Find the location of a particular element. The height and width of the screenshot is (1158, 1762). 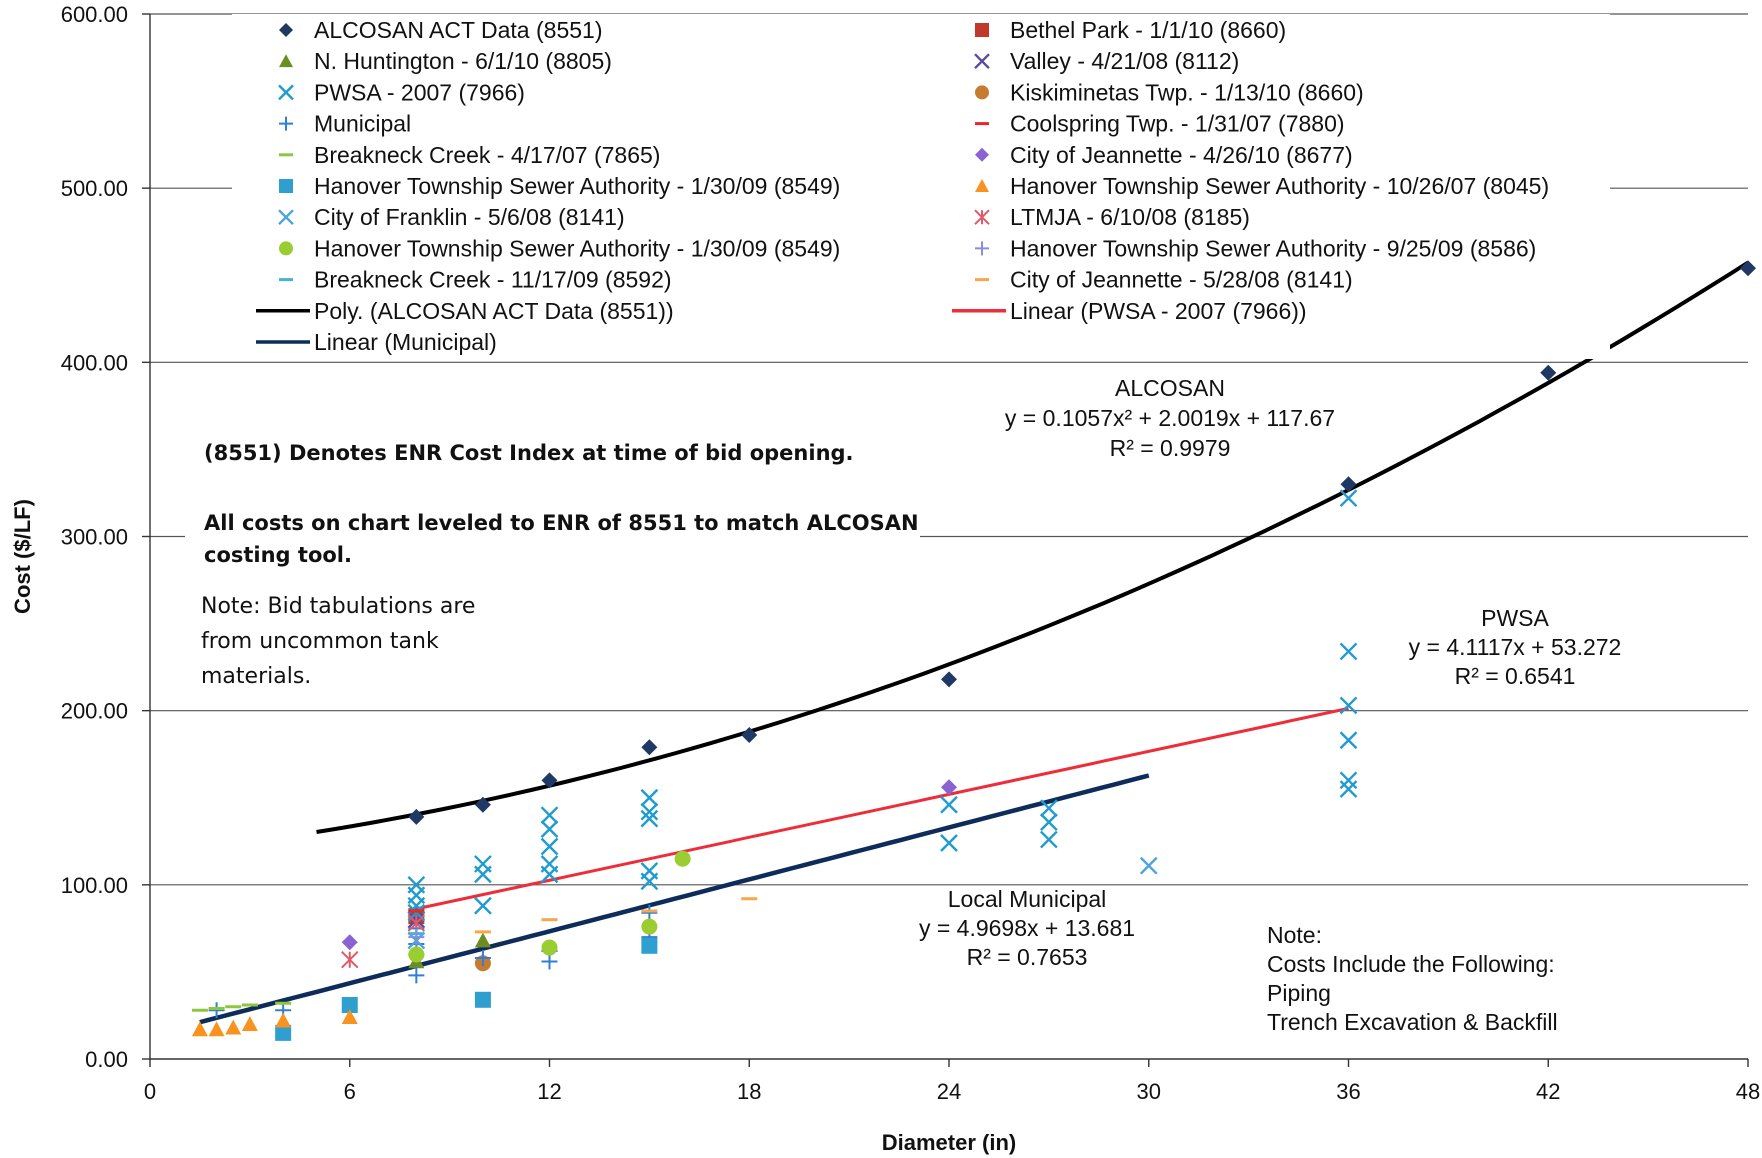

x-tick-label: 6 is located at coordinates (350, 1091).